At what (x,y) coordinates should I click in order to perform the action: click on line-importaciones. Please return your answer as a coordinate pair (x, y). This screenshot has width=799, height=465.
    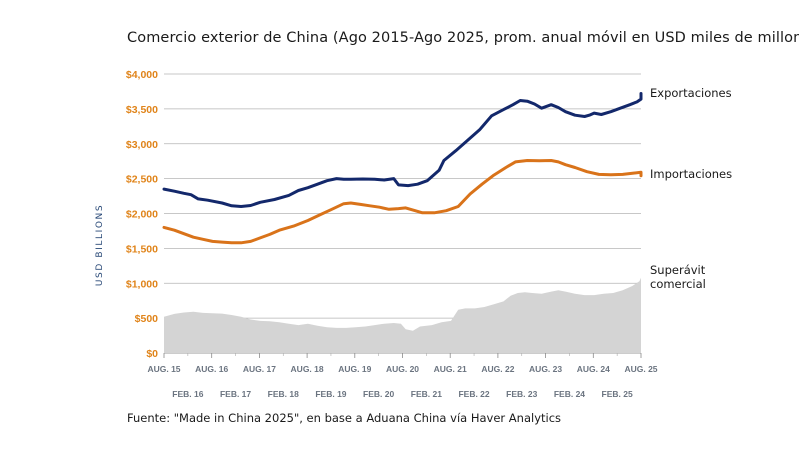
    Looking at the image, I should click on (402, 202).